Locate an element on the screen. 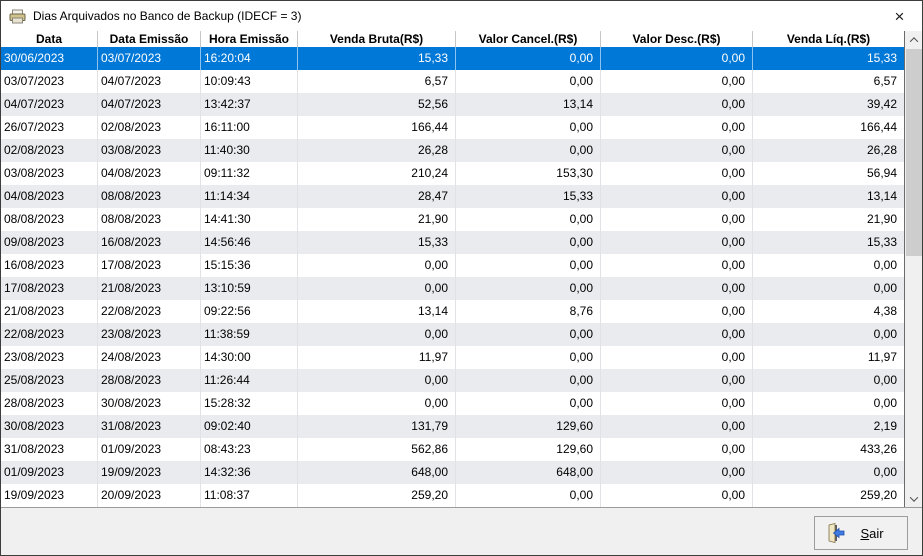  footer-panel: Sair is located at coordinates (461, 531).